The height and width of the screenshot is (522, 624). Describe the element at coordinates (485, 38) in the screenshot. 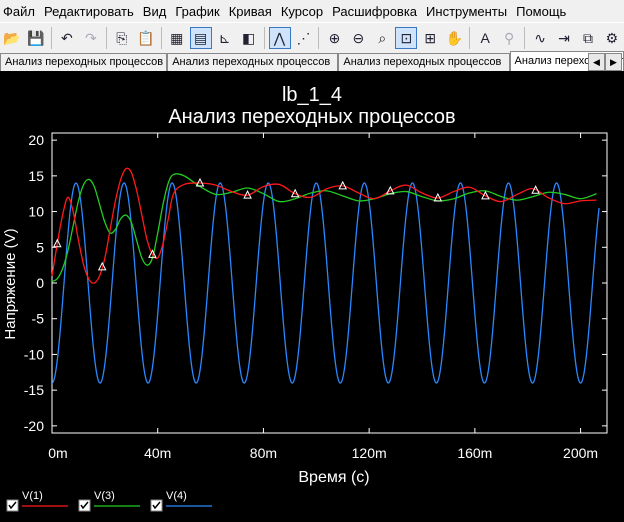

I see `text-icon: A` at that location.